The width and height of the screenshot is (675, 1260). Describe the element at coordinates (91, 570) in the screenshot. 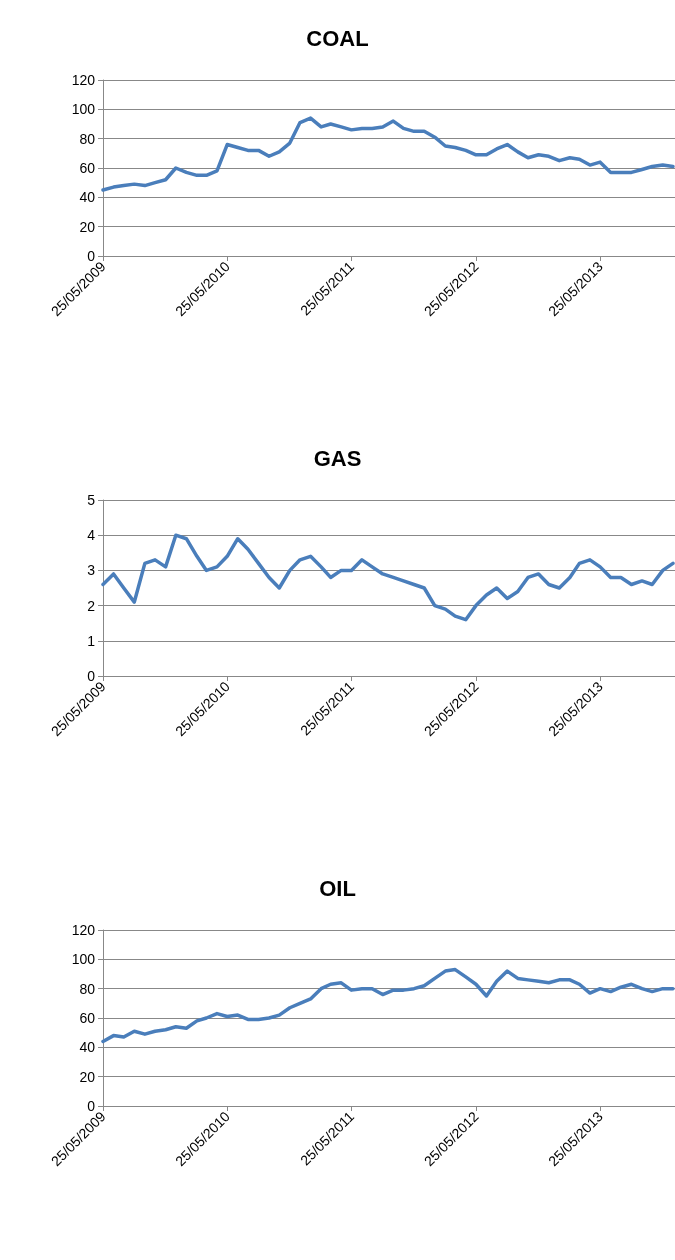

I see `y-tick-label: 3` at that location.